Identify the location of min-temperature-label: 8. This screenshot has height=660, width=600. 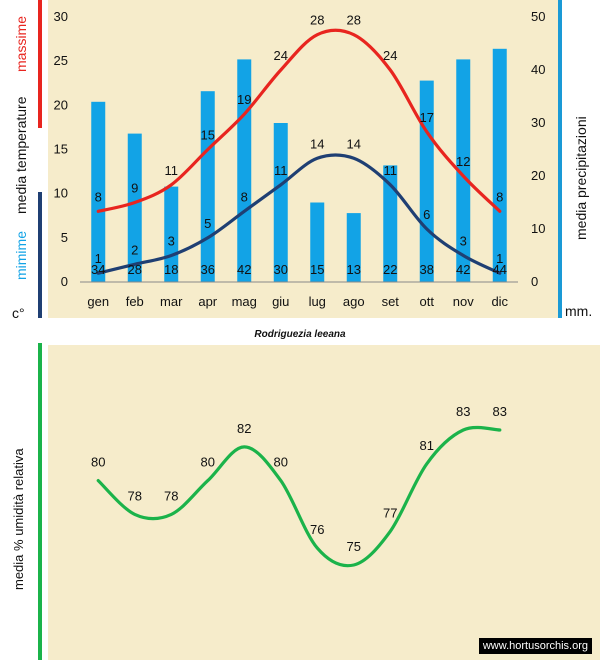
(244, 196).